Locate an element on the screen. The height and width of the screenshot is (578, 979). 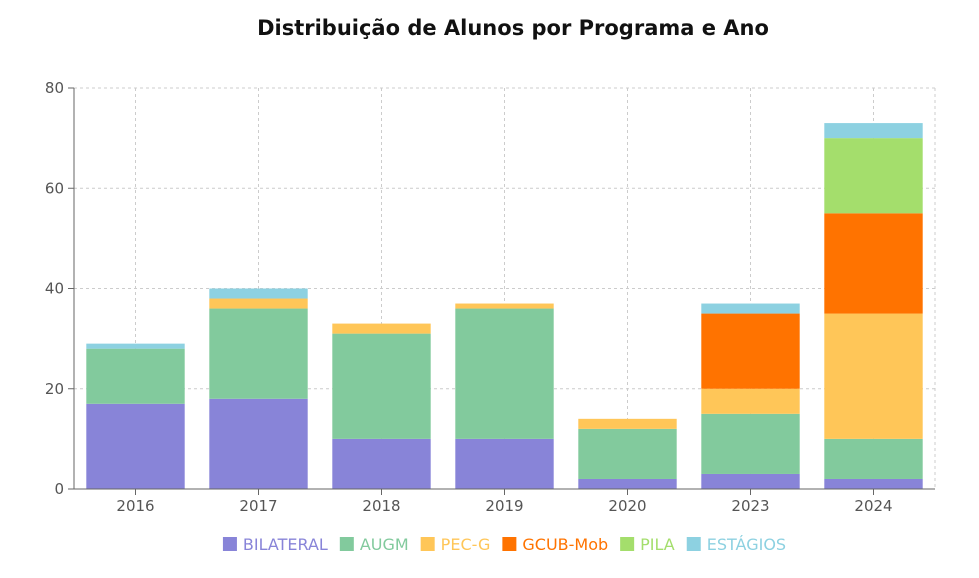
bar-2024-gcub-mob is located at coordinates (873, 263).